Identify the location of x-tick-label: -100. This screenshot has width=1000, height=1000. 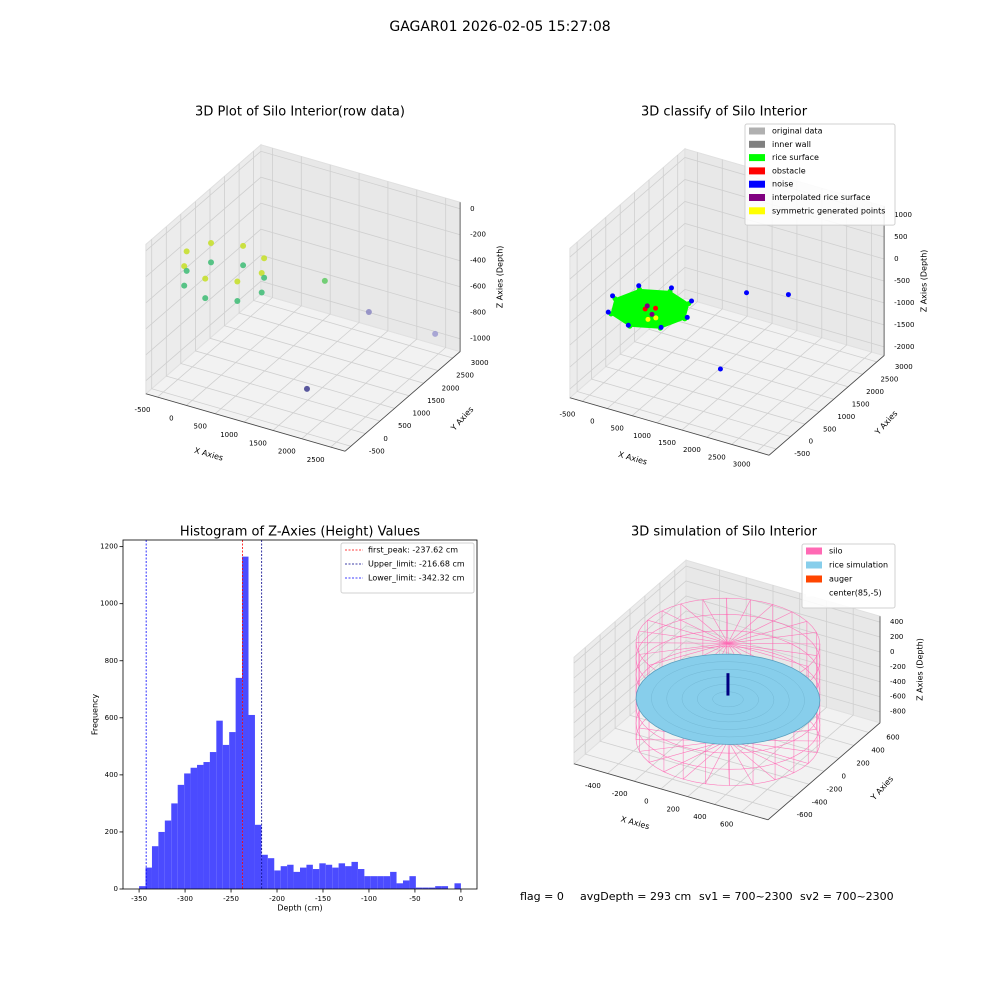
(369, 899).